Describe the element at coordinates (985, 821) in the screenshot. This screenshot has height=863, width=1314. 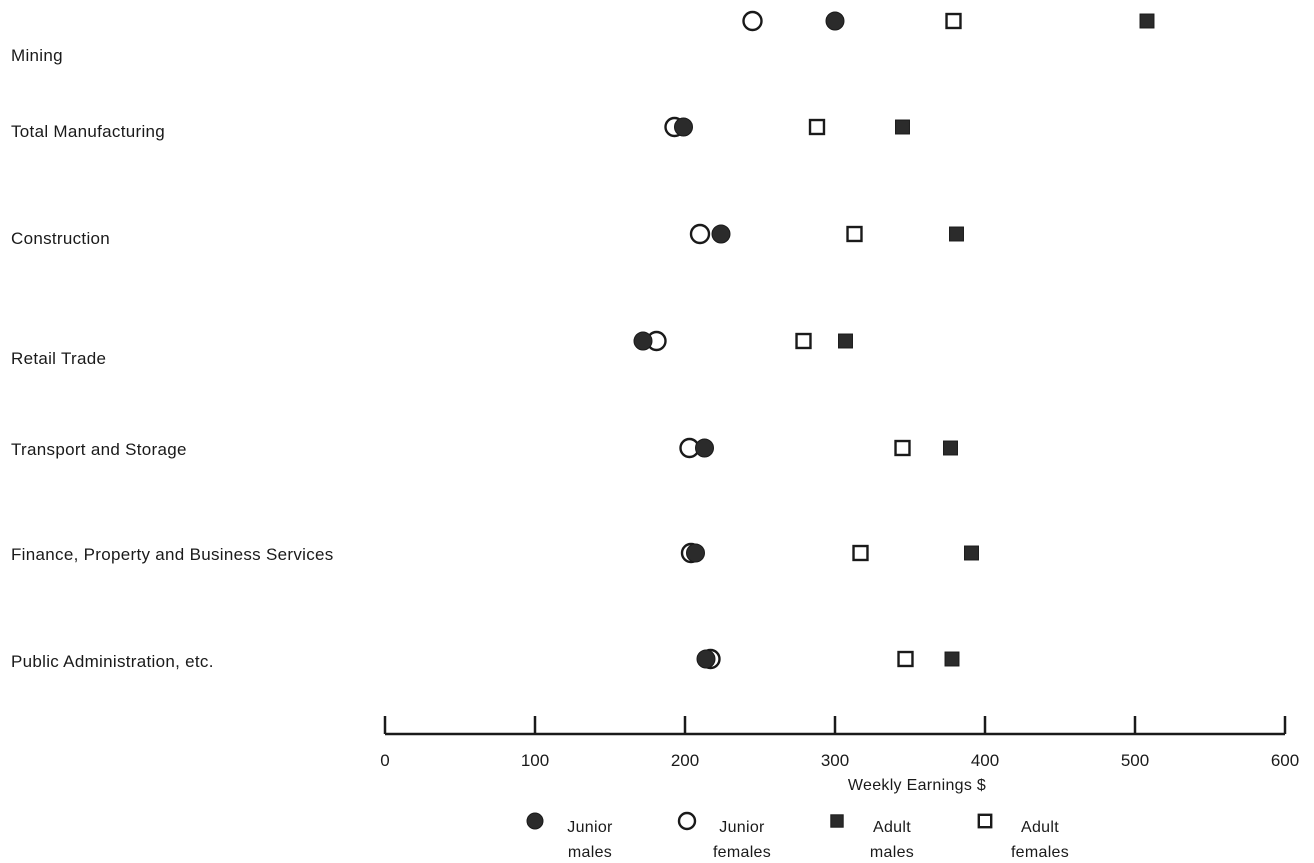
I see `legend-marker-open-square` at that location.